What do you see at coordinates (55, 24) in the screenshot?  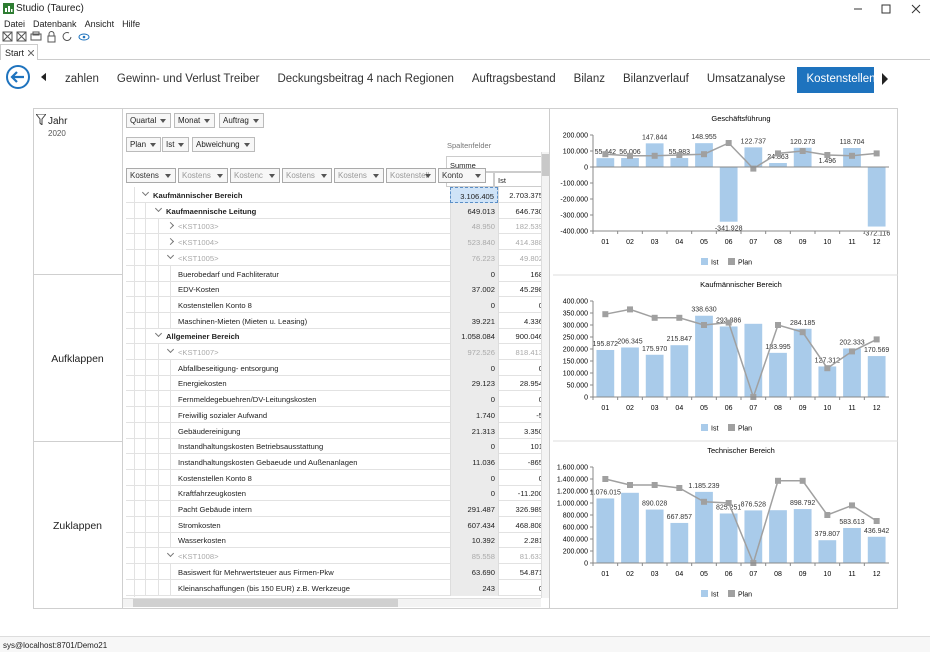 I see `menu-item: Datenbank` at bounding box center [55, 24].